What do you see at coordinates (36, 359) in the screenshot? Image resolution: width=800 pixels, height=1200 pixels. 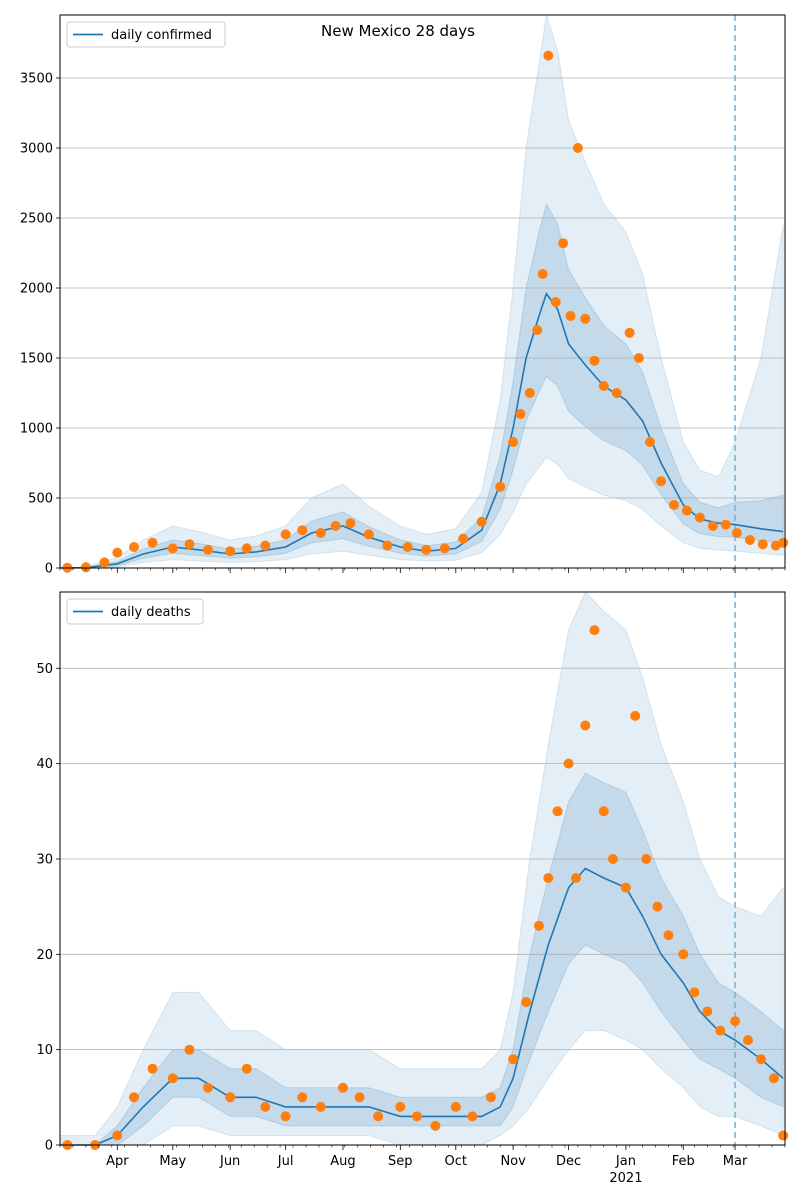 I see `y-tick-label: 1500` at bounding box center [36, 359].